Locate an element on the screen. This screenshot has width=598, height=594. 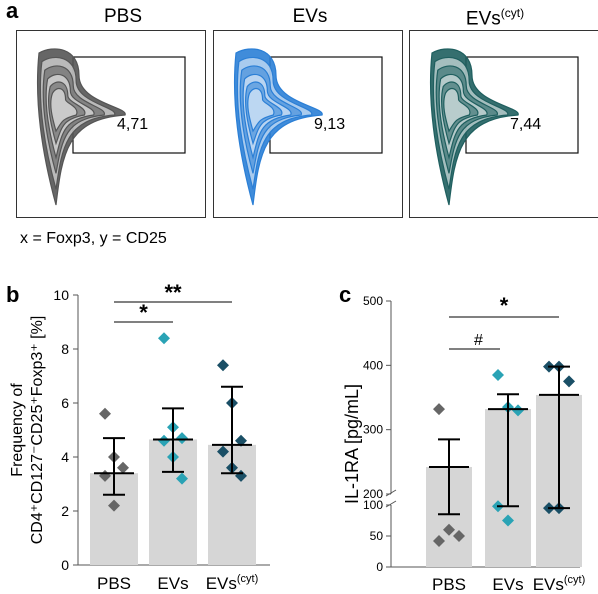
y-tick-label: 10 is located at coordinates (61, 295).